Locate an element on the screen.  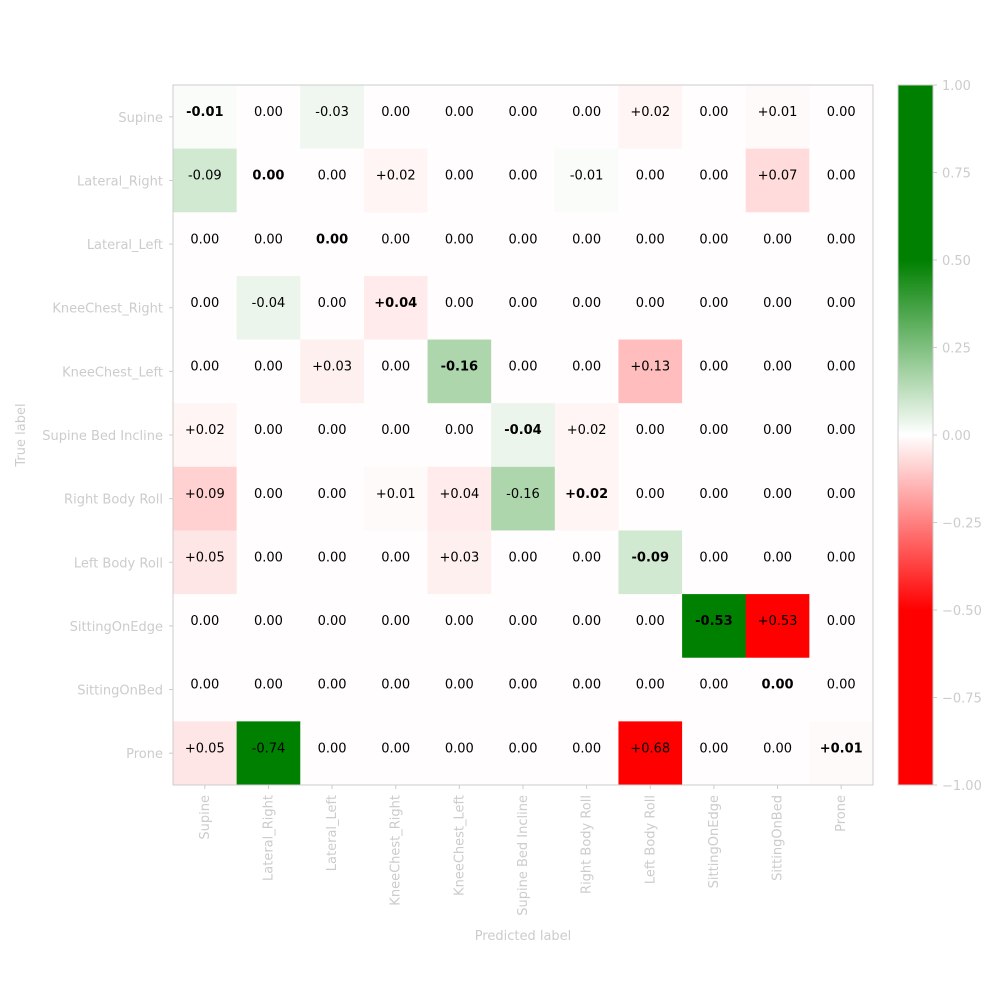
x-axis-title: Predicted label is located at coordinates (523, 936).